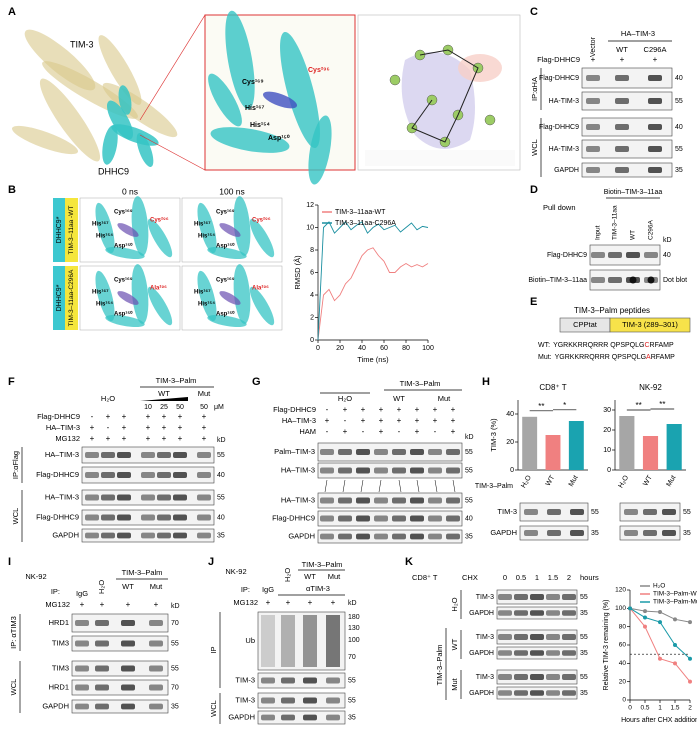  What do you see at coordinates (662, 404) in the screenshot?
I see `significance-label: **` at bounding box center [662, 404].